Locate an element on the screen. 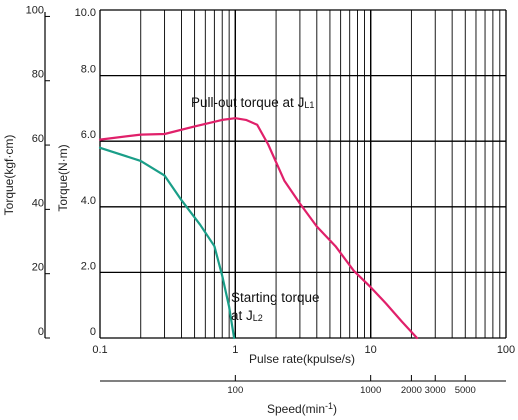 The image size is (518, 420). speed-tick-label: 5000 is located at coordinates (465, 390).